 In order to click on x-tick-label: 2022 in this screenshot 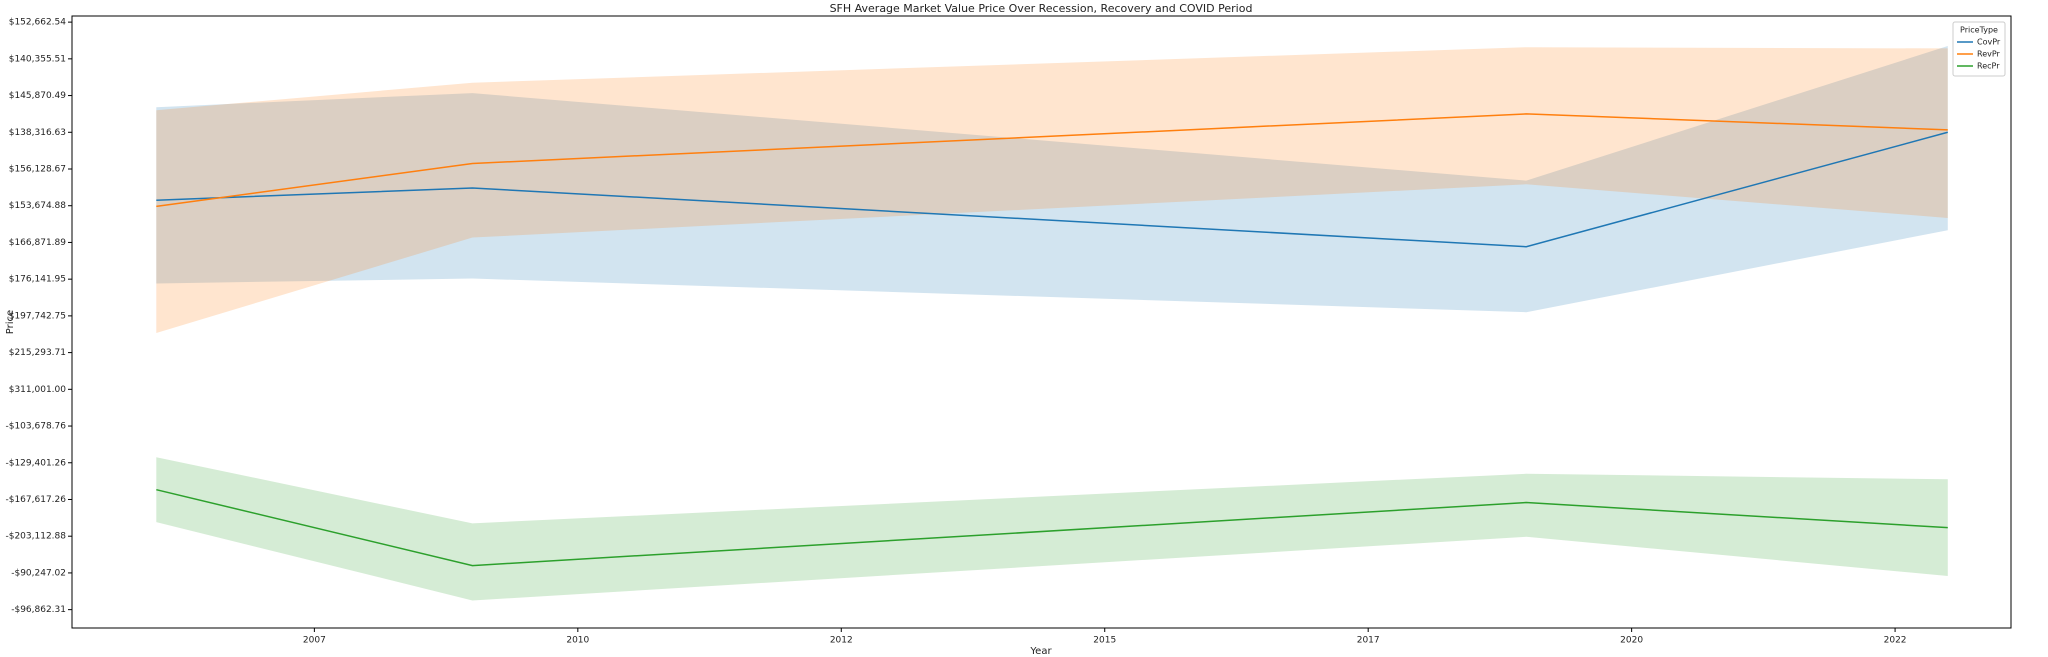, I will do `click(1895, 641)`.